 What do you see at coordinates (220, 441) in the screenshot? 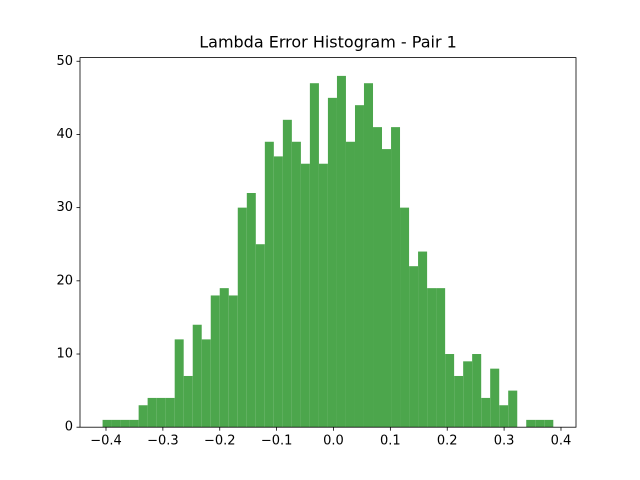
I see `x-tick-label: −0.2` at bounding box center [220, 441].